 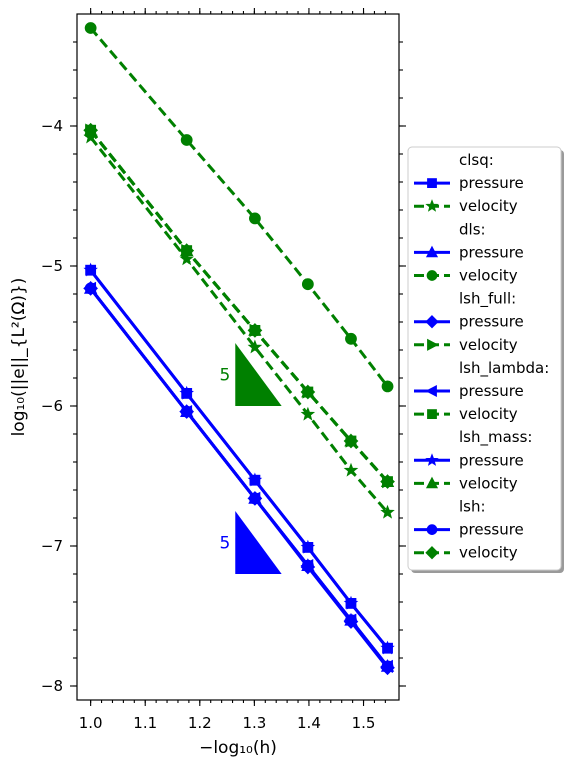 I want to click on y-tick-label: −4, so click(x=52, y=126).